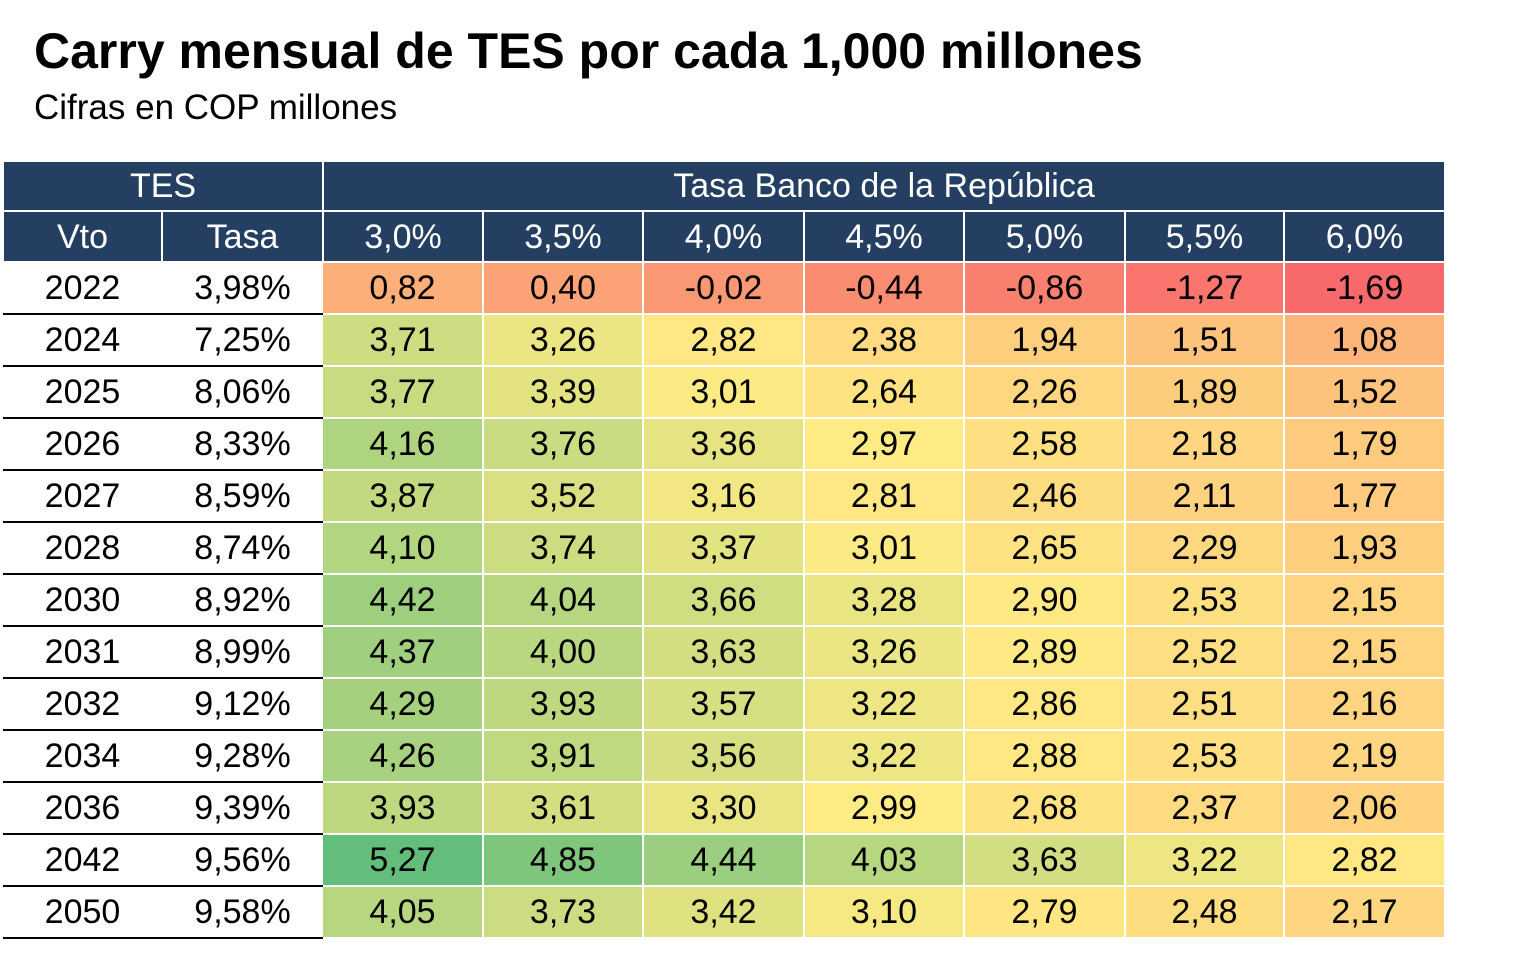 This screenshot has height=959, width=1525. I want to click on table-row: 2036 9,39% 3,93 3,61 3,30 2,99 2,68 2,37 2,06, so click(724, 808).